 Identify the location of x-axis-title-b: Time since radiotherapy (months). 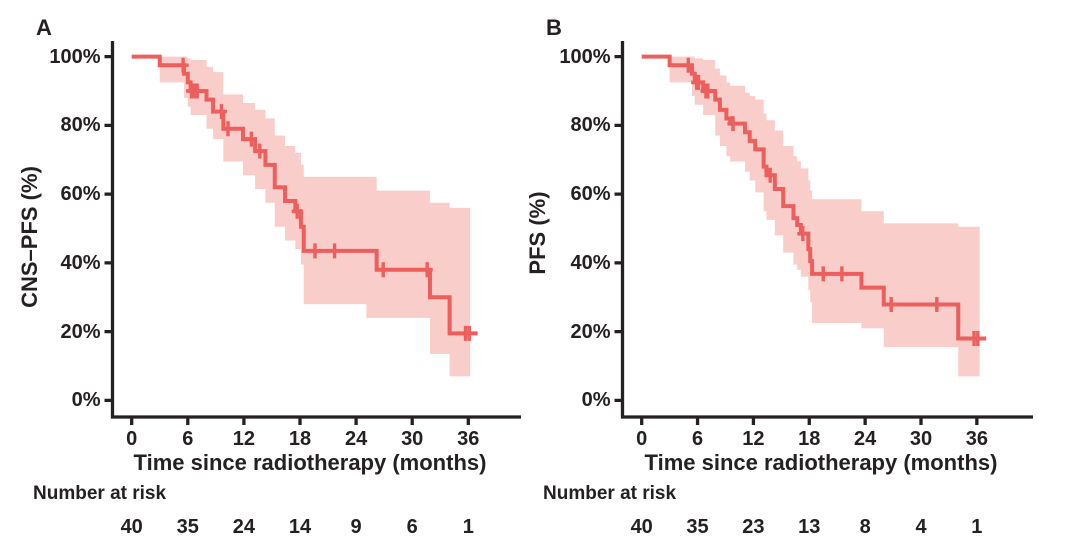
(821, 462).